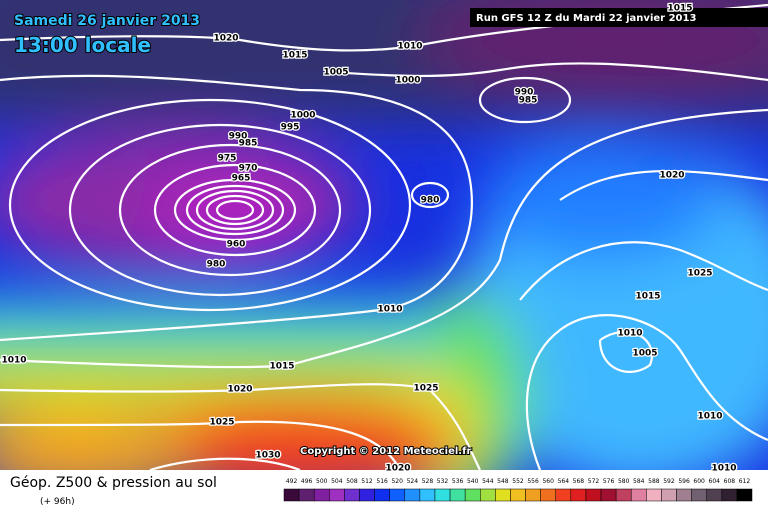  I want to click on scale-label: 508, so click(352, 481).